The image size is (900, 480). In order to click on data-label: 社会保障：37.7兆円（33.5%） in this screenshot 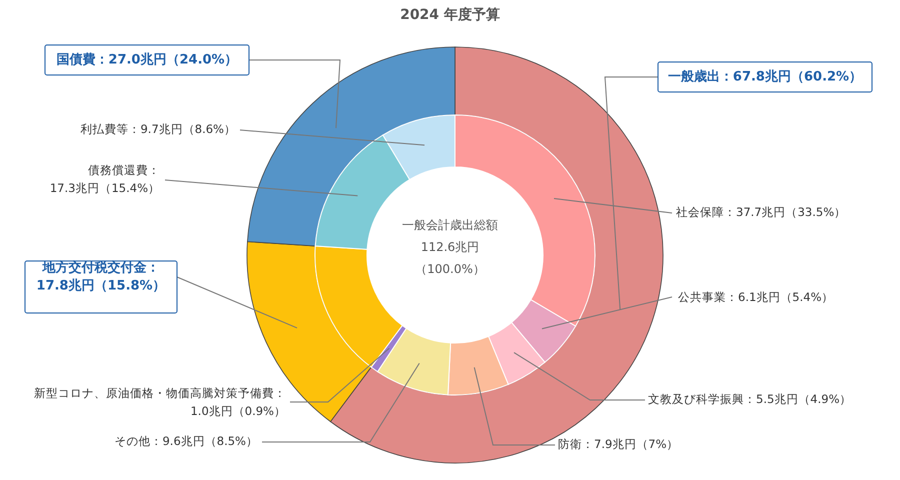, I will do `click(761, 212)`.